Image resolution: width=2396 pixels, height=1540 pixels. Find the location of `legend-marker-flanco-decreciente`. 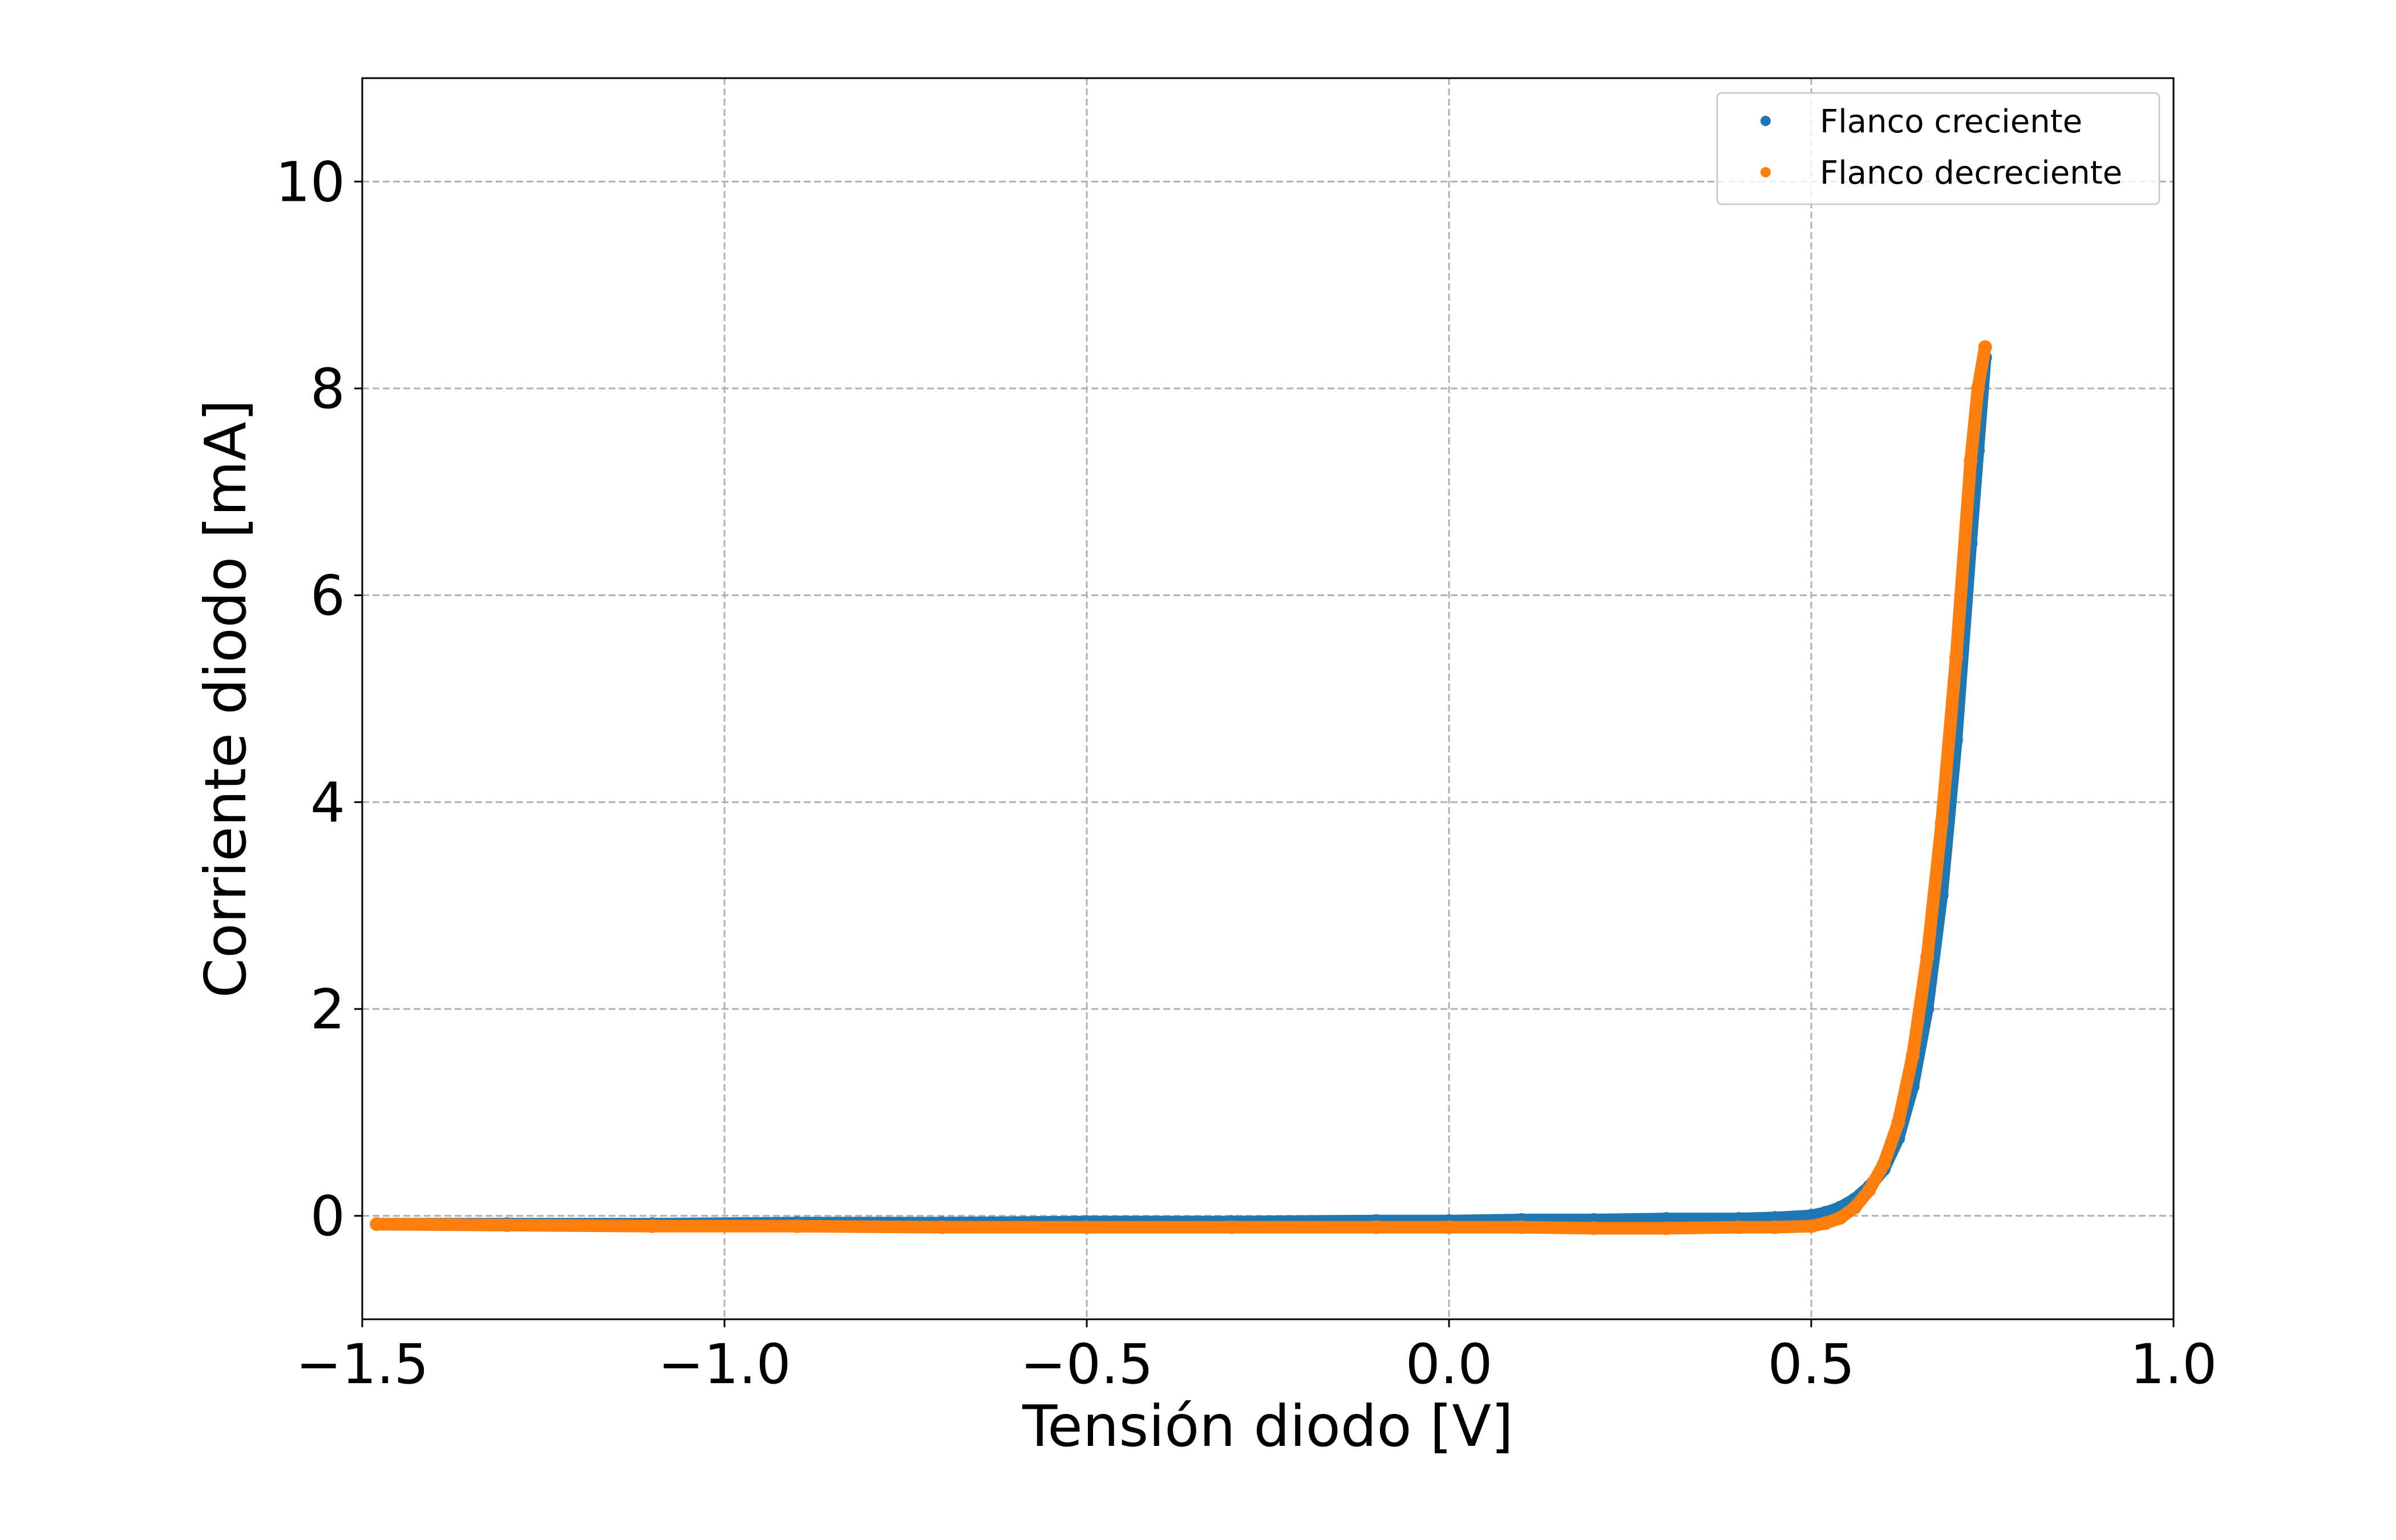

legend-marker-flanco-decreciente is located at coordinates (1766, 172).